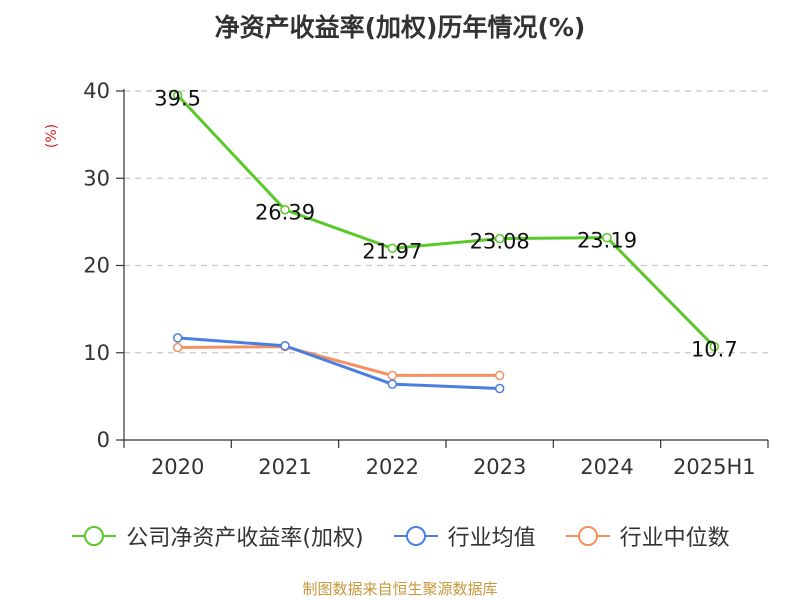  I want to click on y-tick-label: 0, so click(103, 440).